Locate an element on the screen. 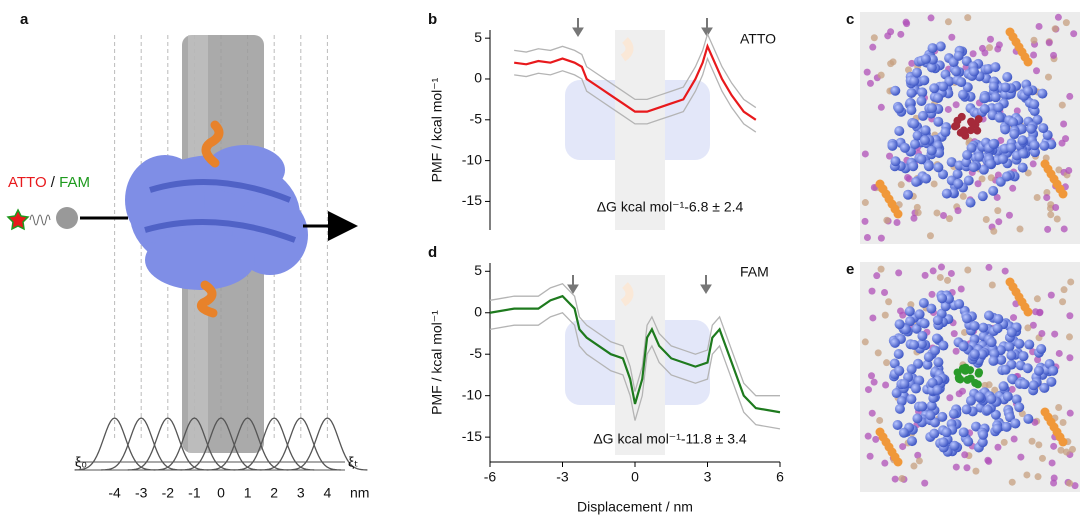 The width and height of the screenshot is (1080, 516). overlay-b is located at coordinates (637, 130).